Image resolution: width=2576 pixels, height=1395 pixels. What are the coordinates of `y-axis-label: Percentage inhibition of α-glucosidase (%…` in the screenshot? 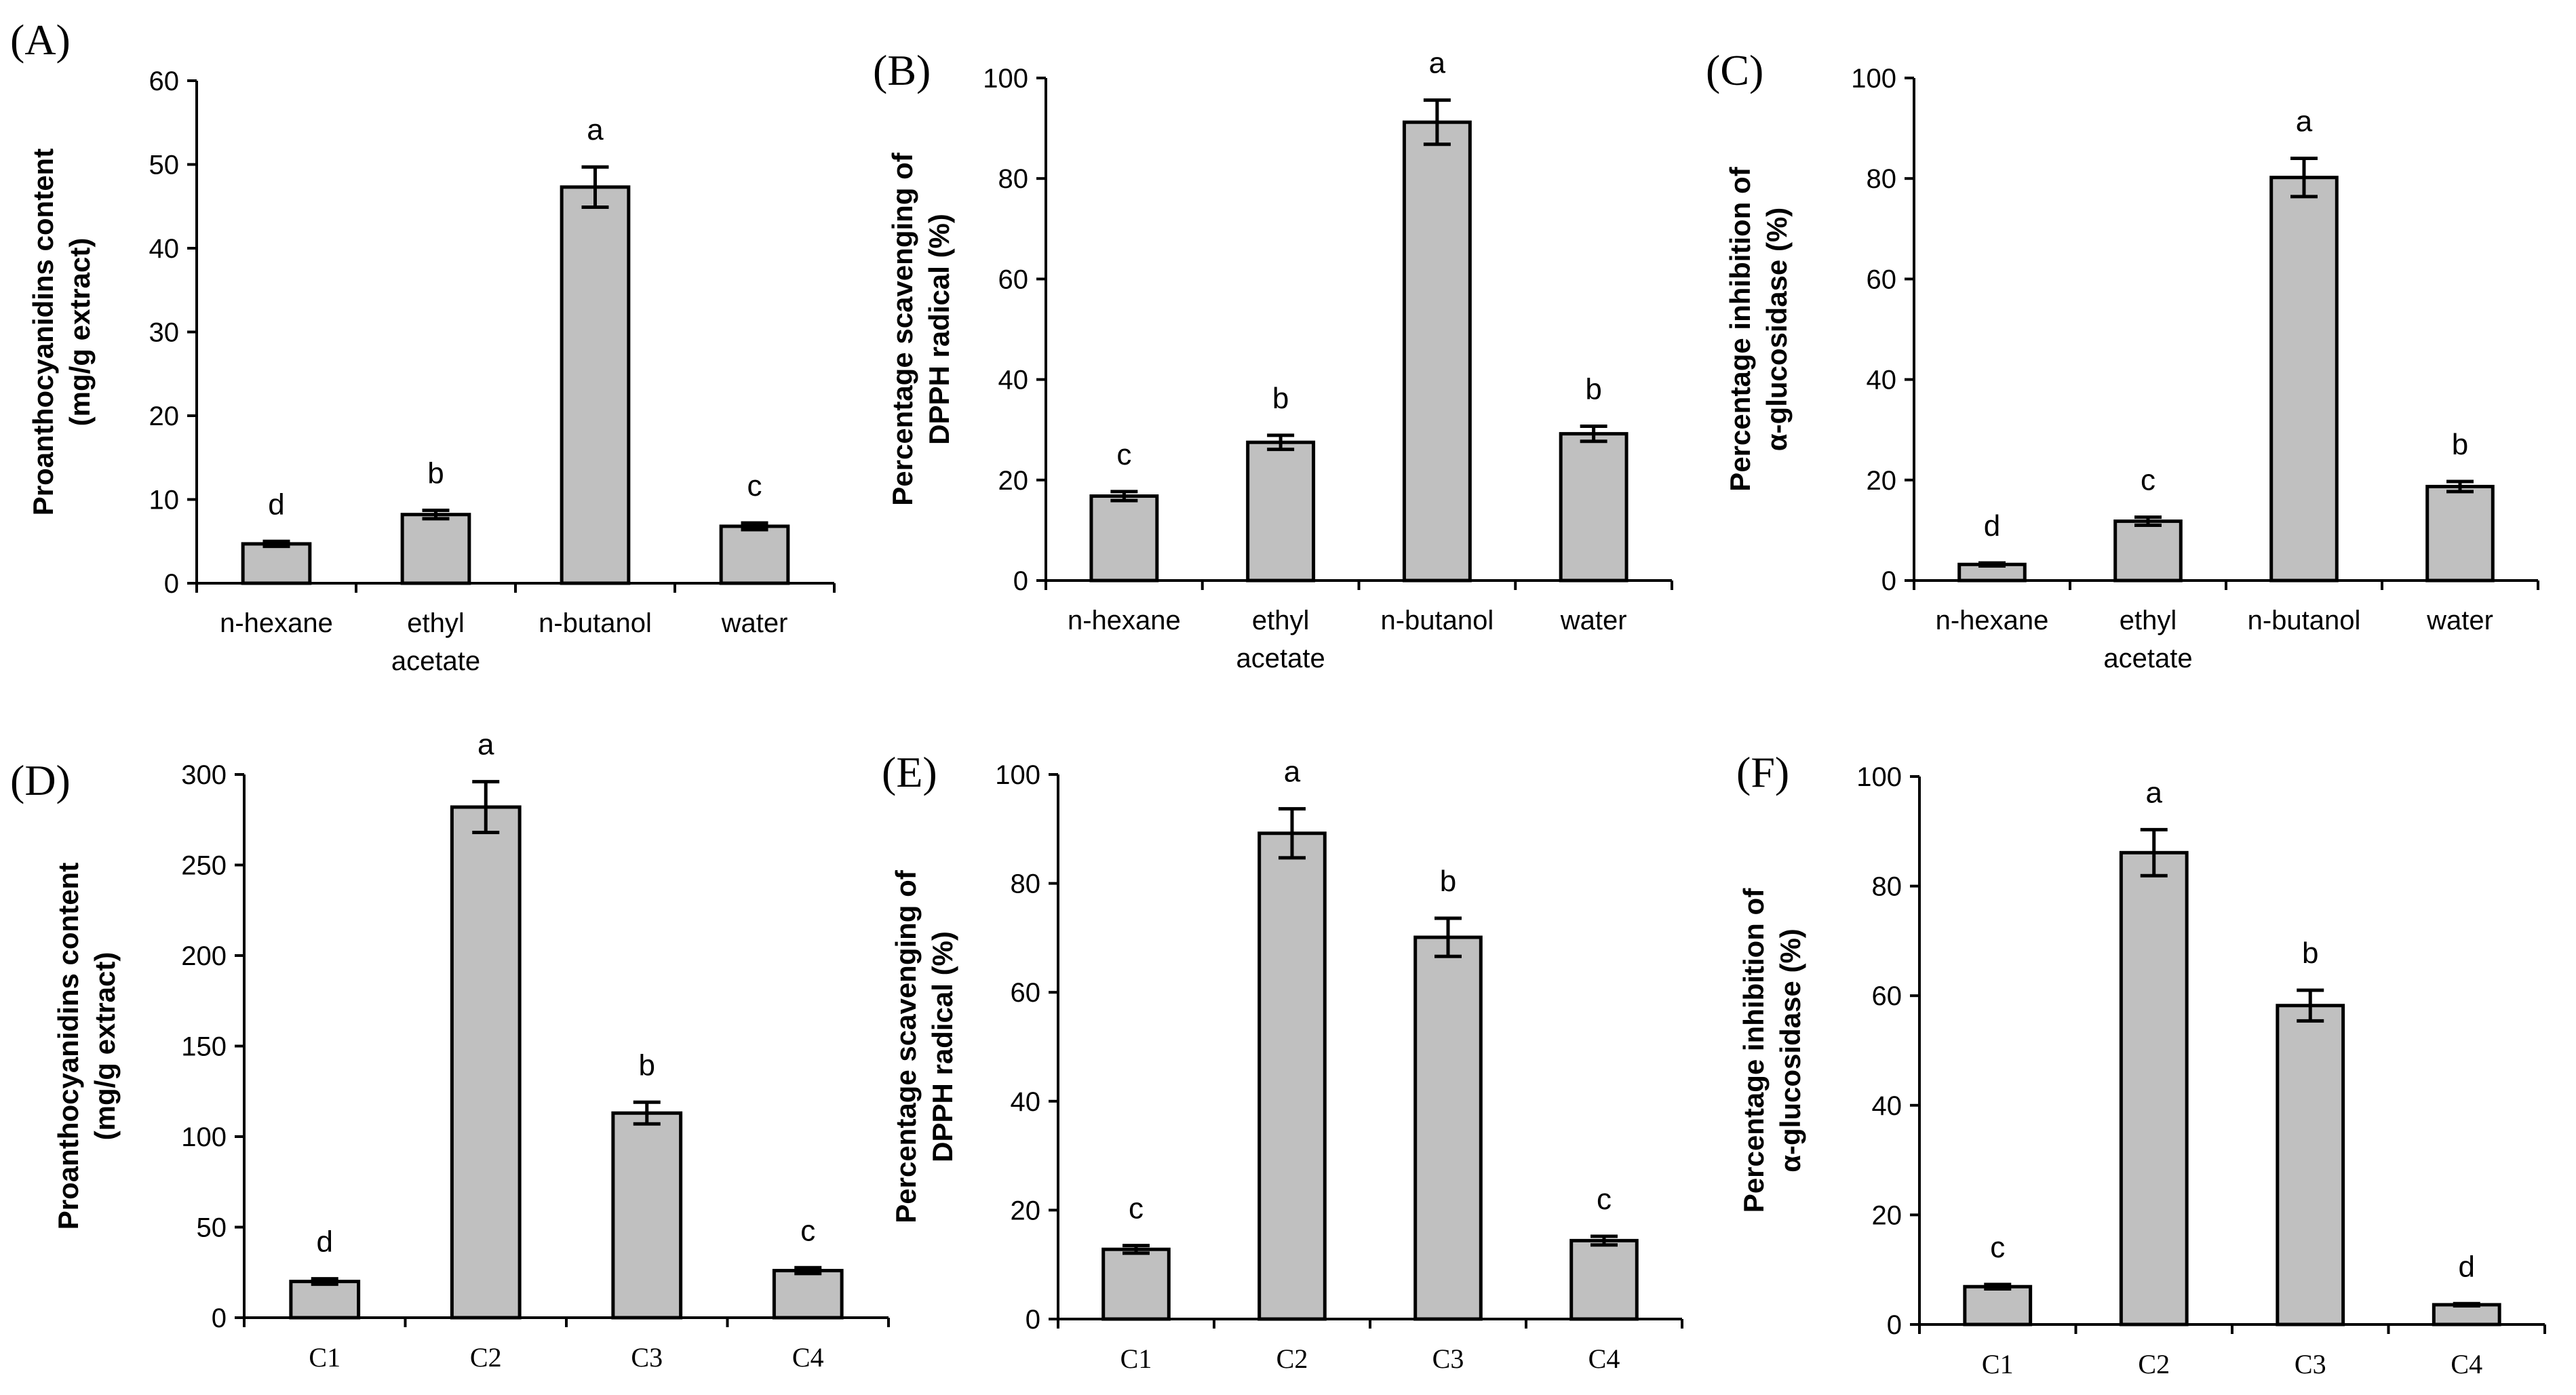 It's located at (1772, 1050).